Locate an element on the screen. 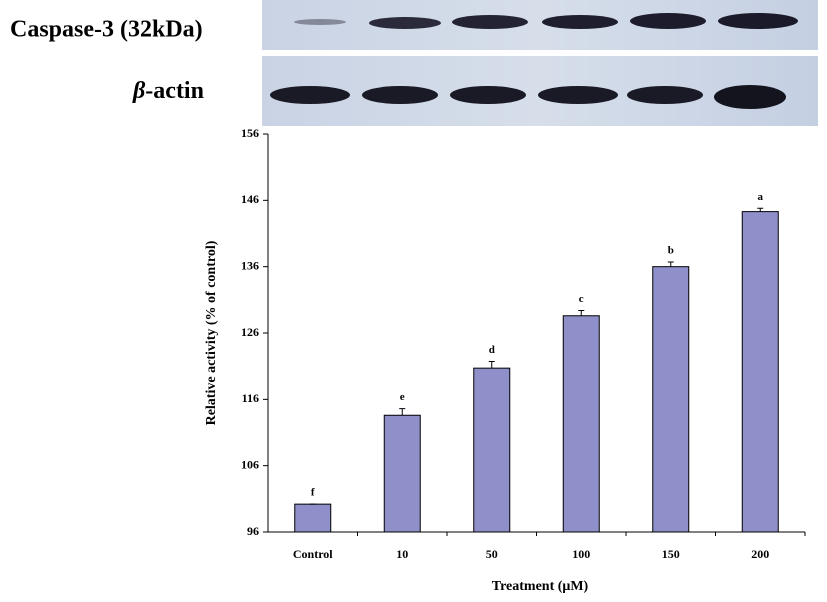 The height and width of the screenshot is (602, 827). blot-label-symbol: β is located at coordinates (139, 91).